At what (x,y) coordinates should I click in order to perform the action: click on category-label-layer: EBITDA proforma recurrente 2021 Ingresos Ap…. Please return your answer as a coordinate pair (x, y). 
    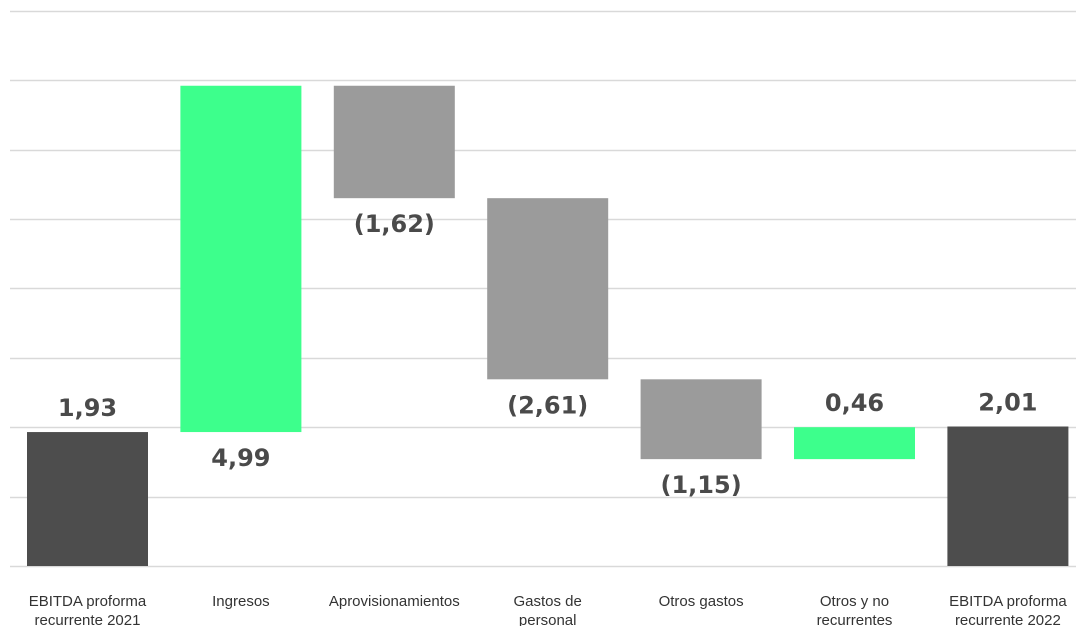
    Looking at the image, I should click on (548, 609).